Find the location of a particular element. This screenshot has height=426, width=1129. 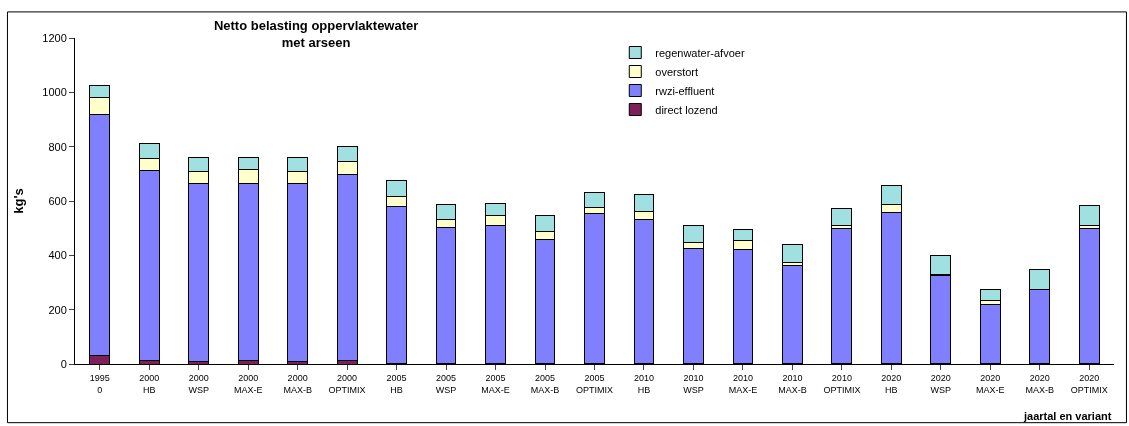

y-tick-label: 600 is located at coordinates (57, 200).